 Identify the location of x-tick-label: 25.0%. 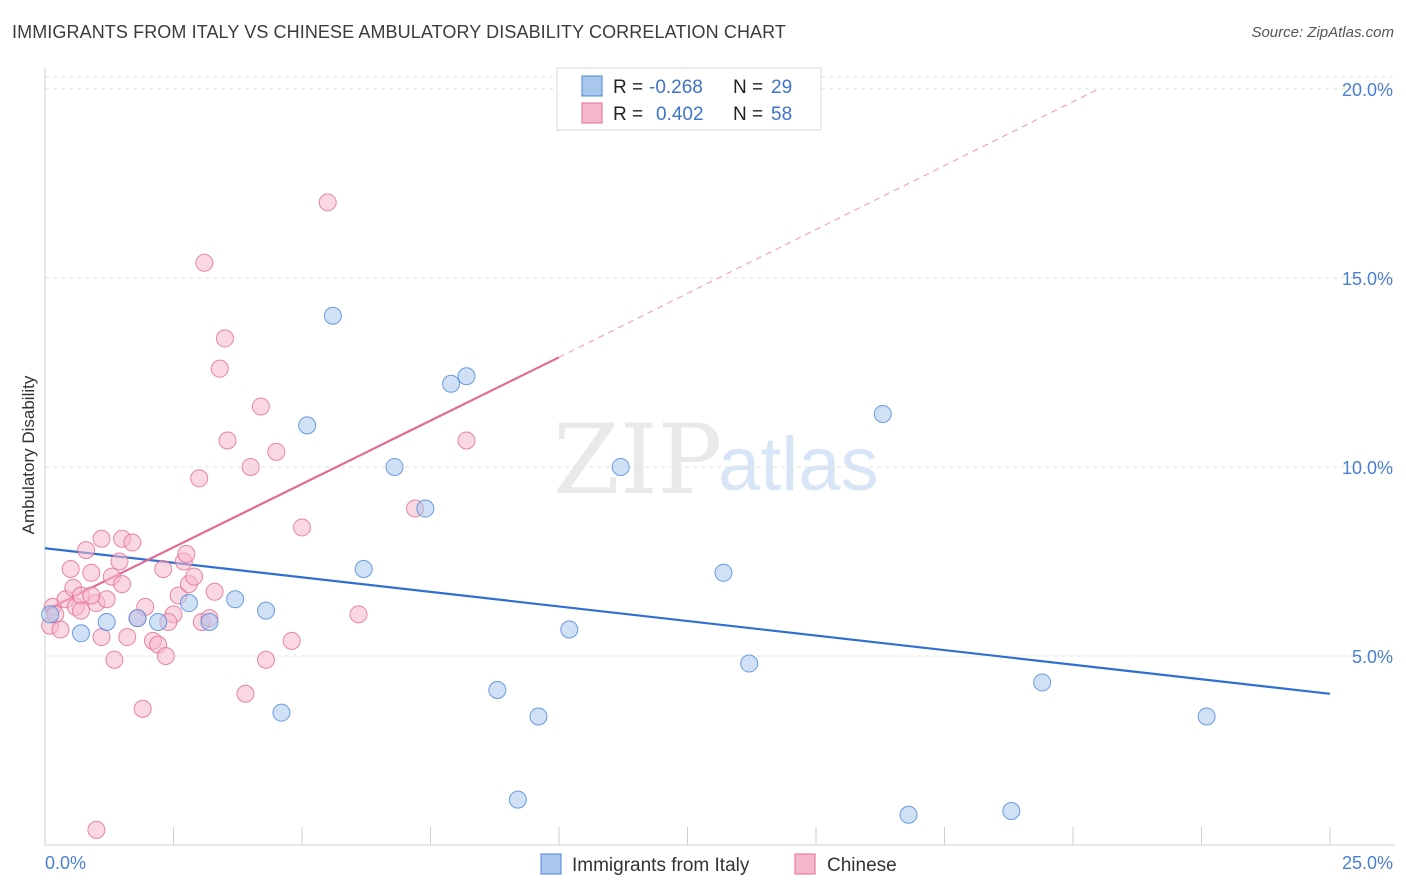
(1367, 863).